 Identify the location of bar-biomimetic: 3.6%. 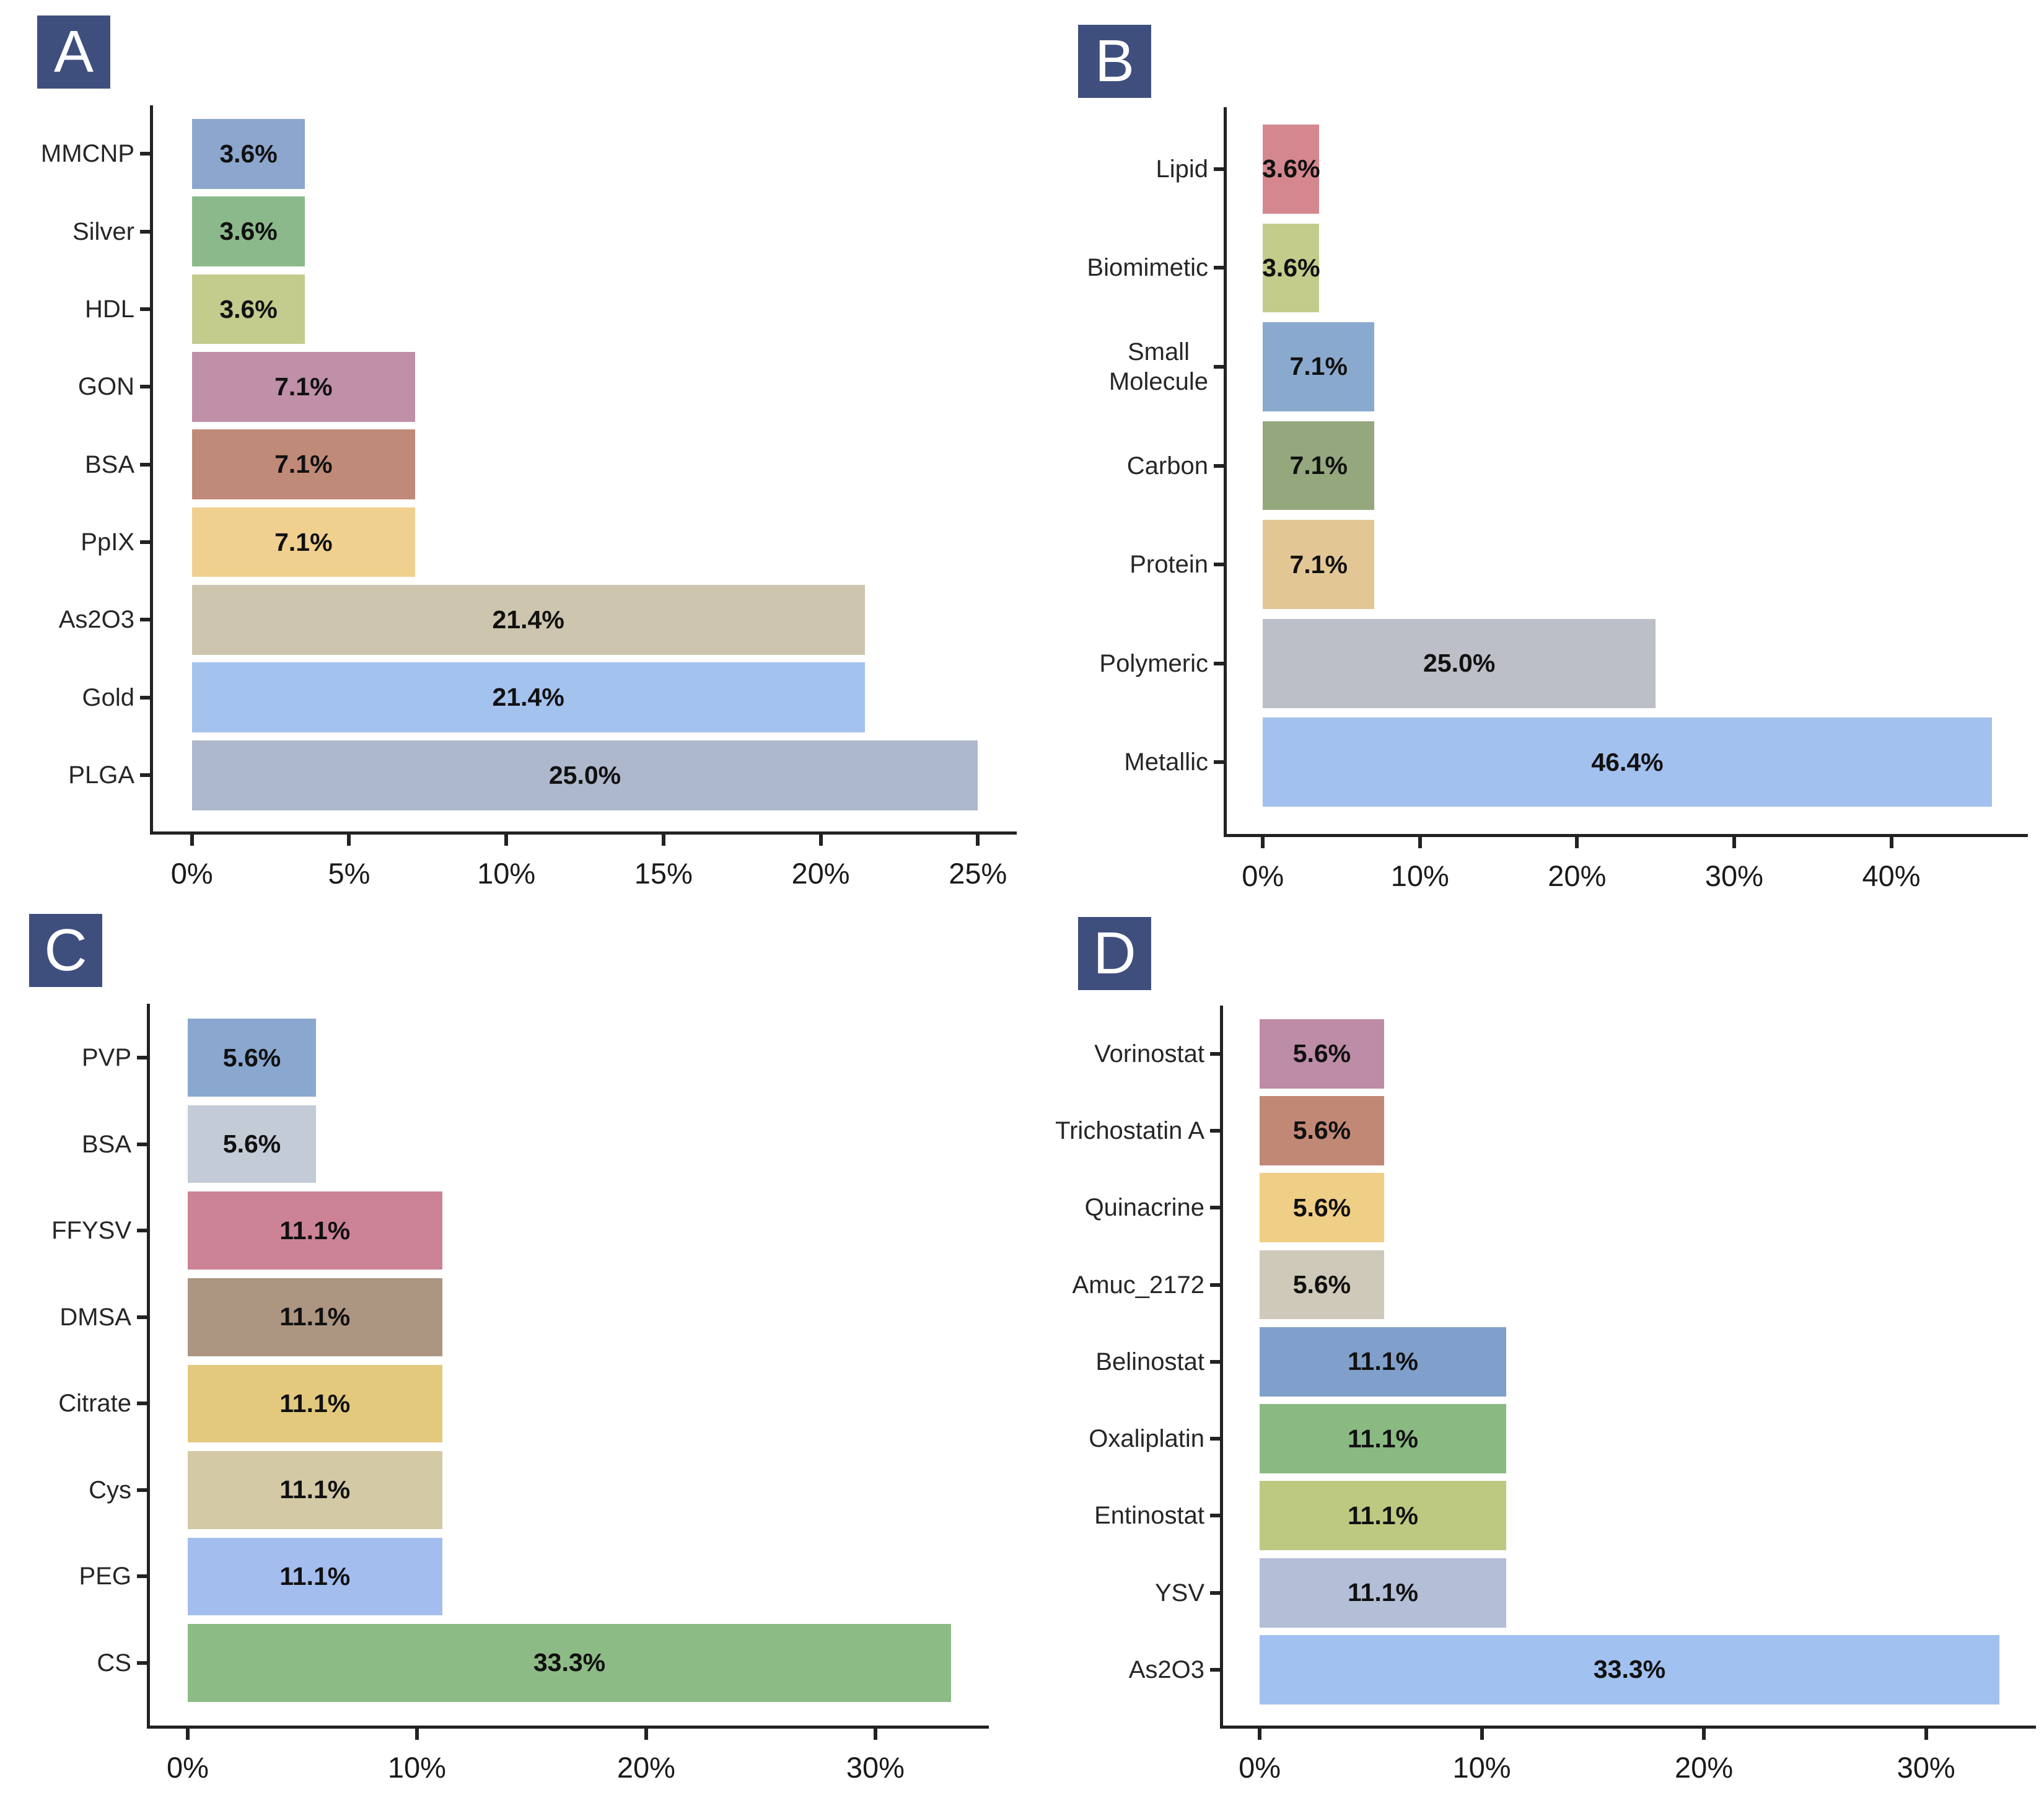
(1291, 268).